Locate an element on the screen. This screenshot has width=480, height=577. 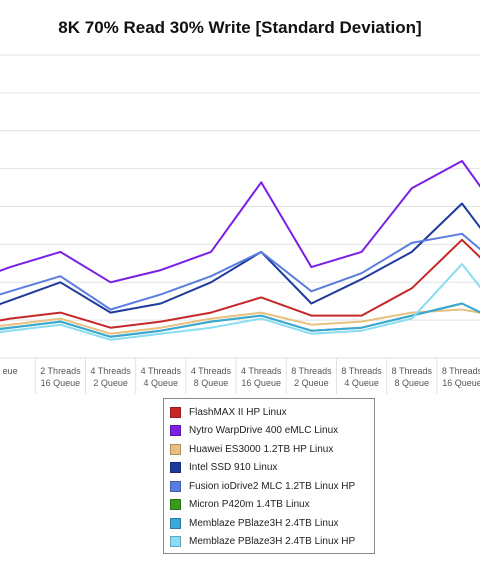
x-tick-label: 4 Threads 4 Queue is located at coordinates (161, 377).